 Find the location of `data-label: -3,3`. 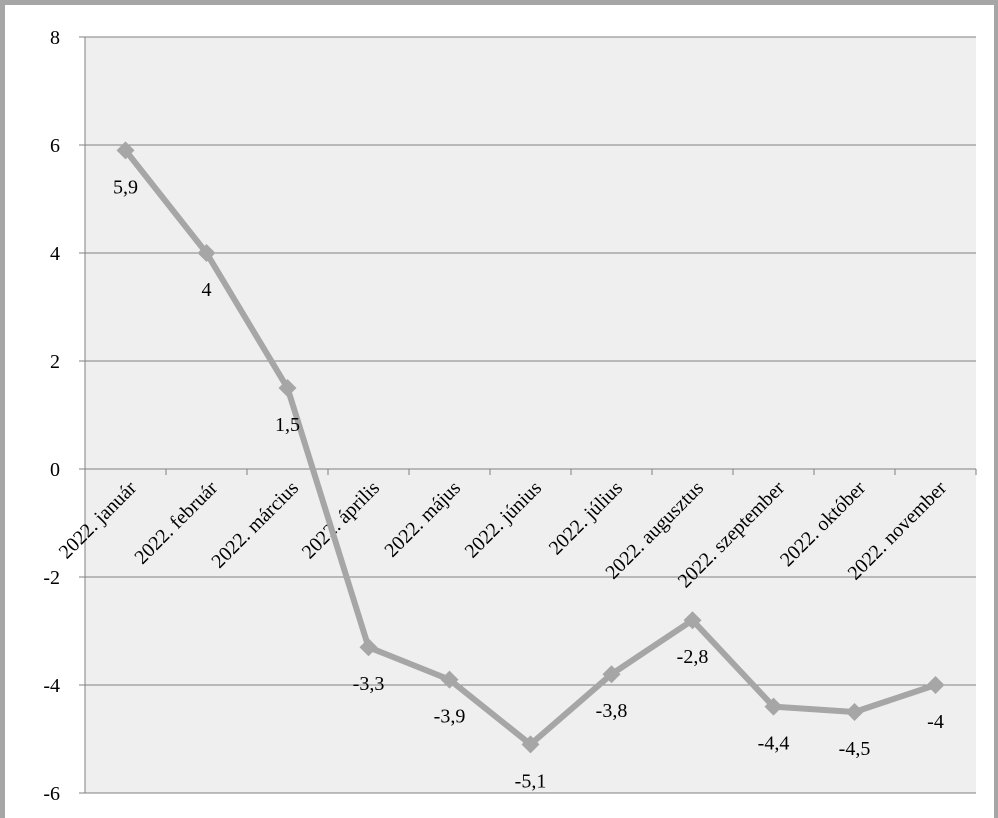

data-label: -3,3 is located at coordinates (369, 684).